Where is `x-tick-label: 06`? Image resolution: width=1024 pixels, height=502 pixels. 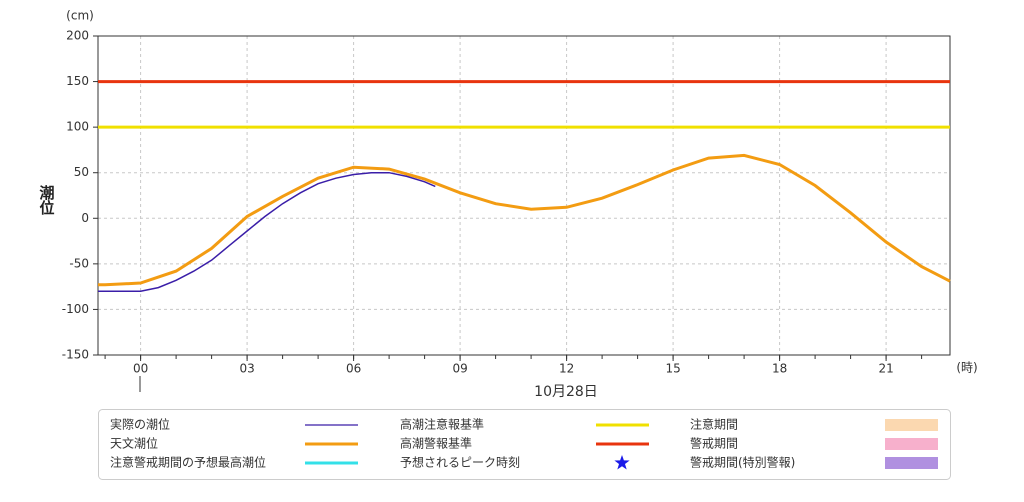
x-tick-label: 06 is located at coordinates (353, 369).